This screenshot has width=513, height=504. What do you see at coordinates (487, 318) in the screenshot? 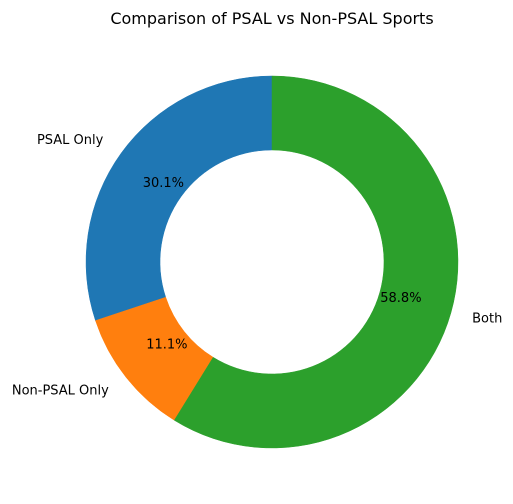
I see `slice-label-both: Both` at bounding box center [487, 318].